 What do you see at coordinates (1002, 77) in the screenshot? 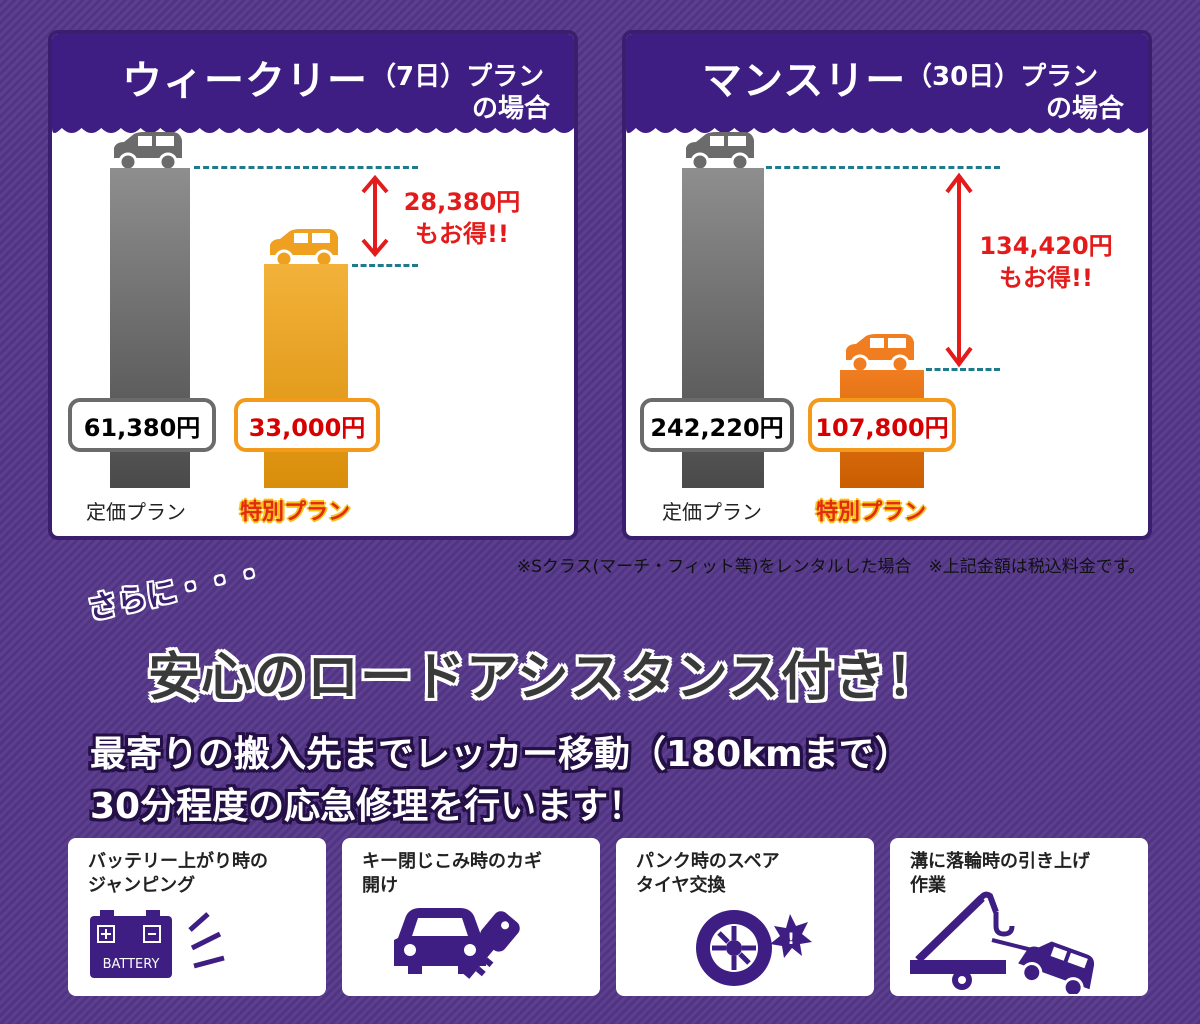
I see `monthly-period: （30日）プラン` at bounding box center [1002, 77].